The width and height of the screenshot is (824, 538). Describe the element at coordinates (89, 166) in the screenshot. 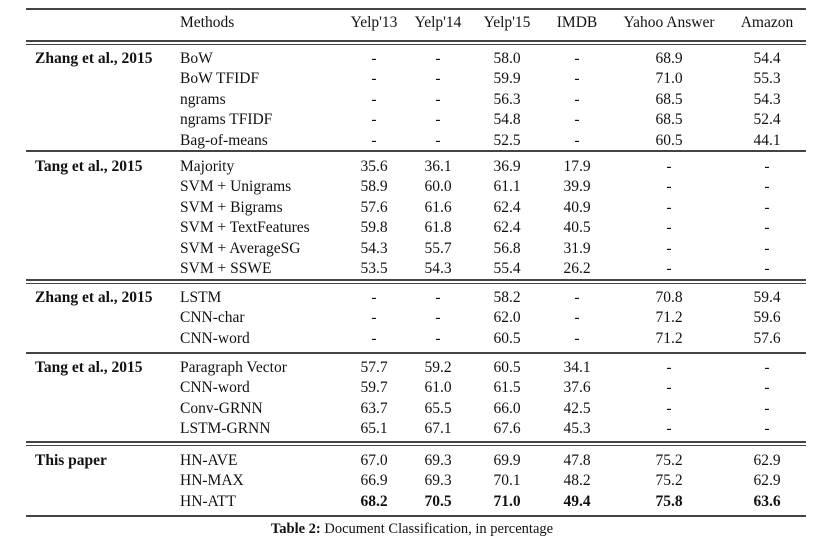

I see `group-label: Tang et al., 2015` at that location.